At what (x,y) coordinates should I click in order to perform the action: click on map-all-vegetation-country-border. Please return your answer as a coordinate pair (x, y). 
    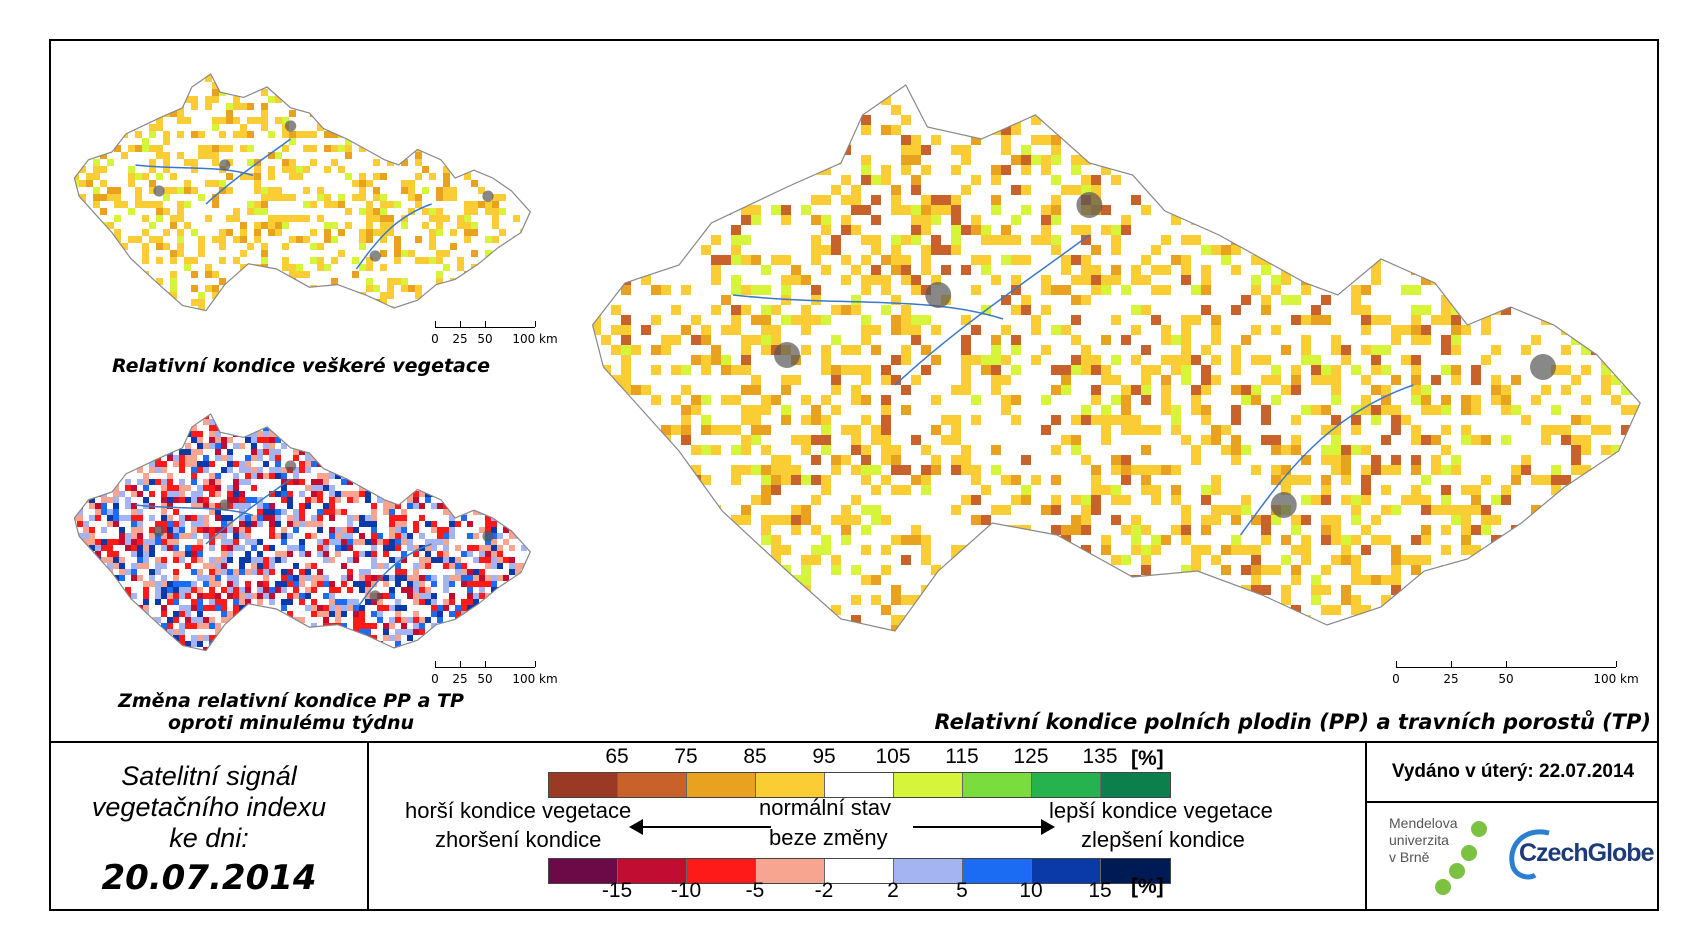
    Looking at the image, I should click on (302, 192).